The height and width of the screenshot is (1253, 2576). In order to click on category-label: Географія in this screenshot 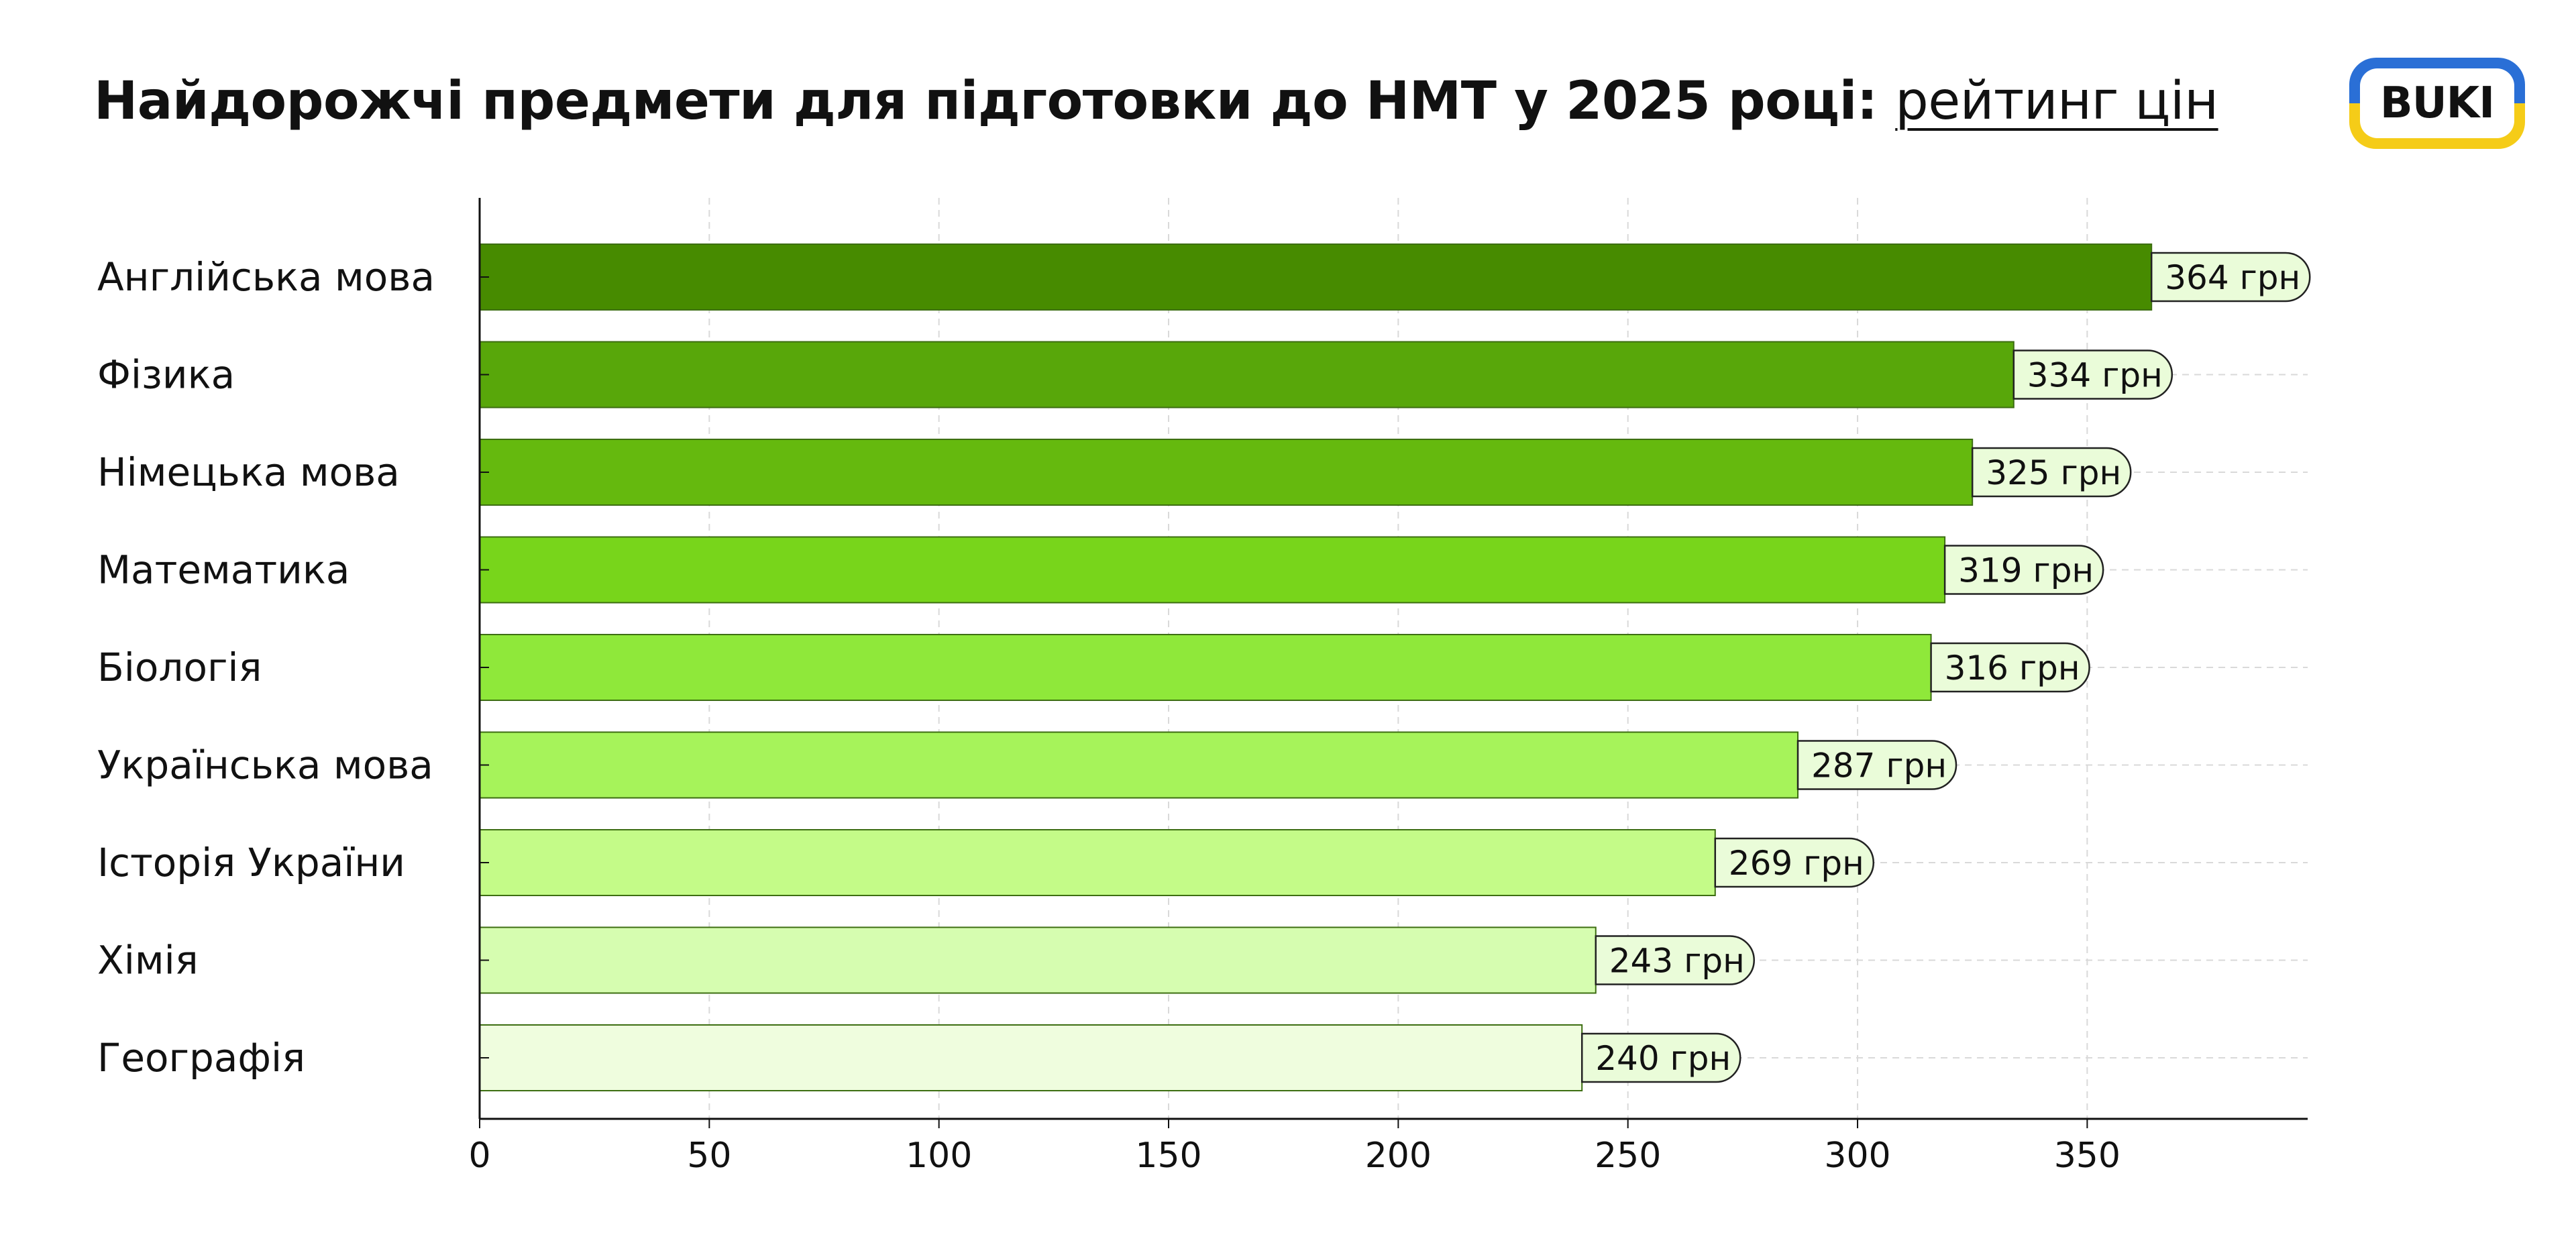, I will do `click(201, 1058)`.